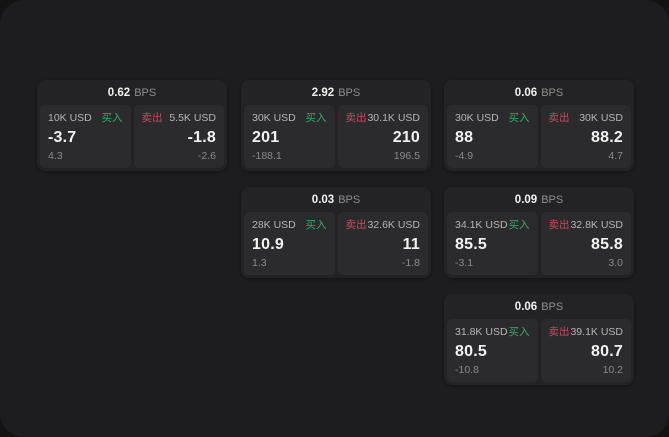  What do you see at coordinates (178, 136) in the screenshot?
I see `sell-panel: 卖出 5.5K USD -1.8 -2.6` at bounding box center [178, 136].